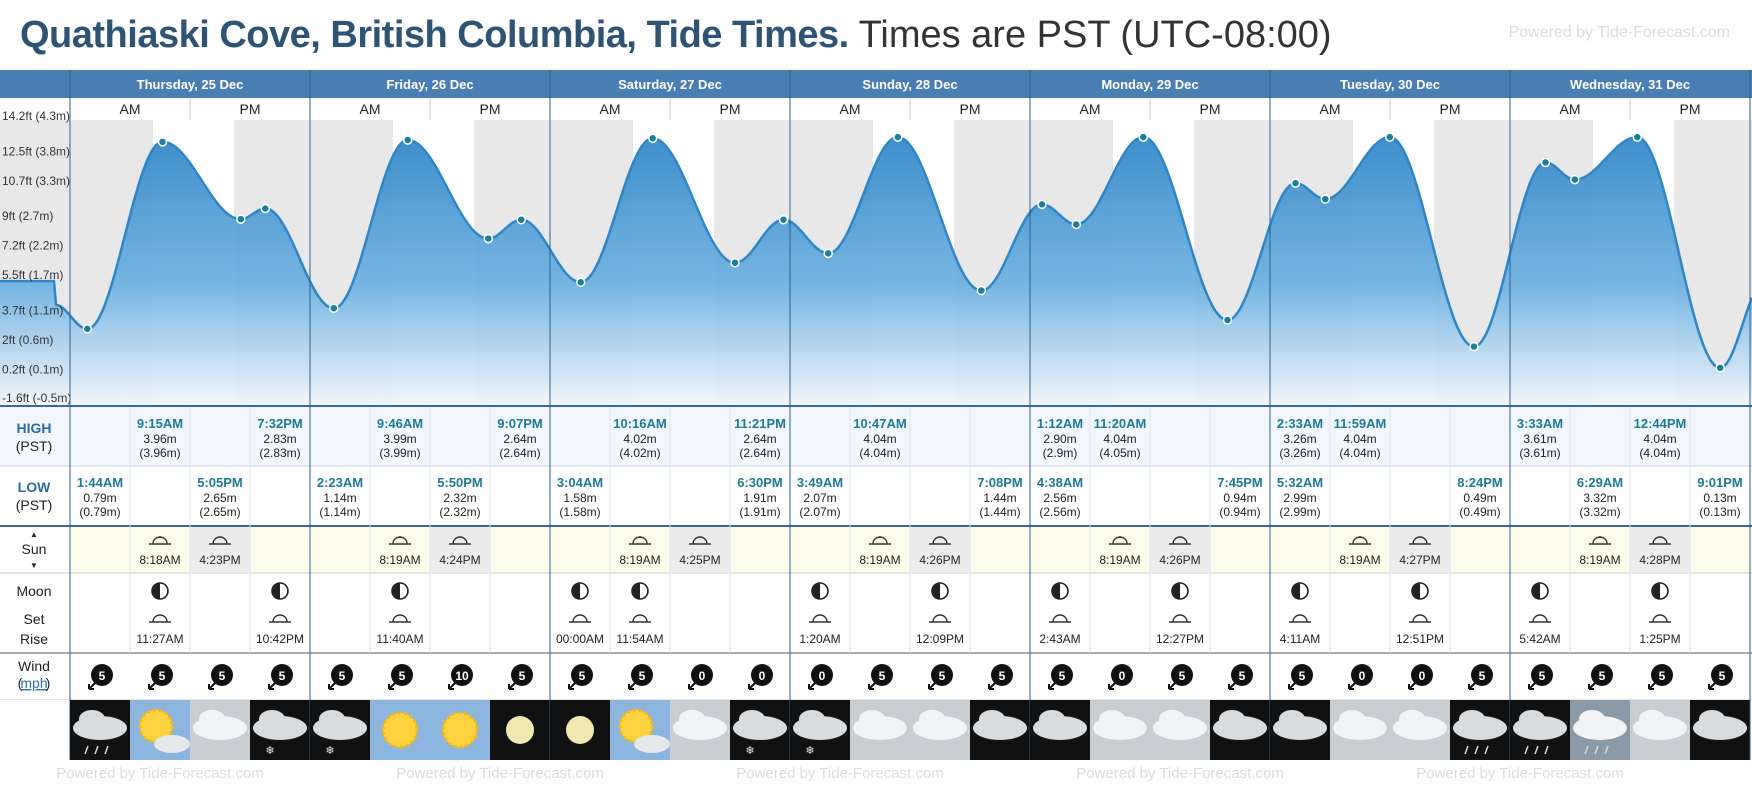 Image resolution: width=1752 pixels, height=787 pixels. I want to click on wind-unit-link: mph, so click(33, 683).